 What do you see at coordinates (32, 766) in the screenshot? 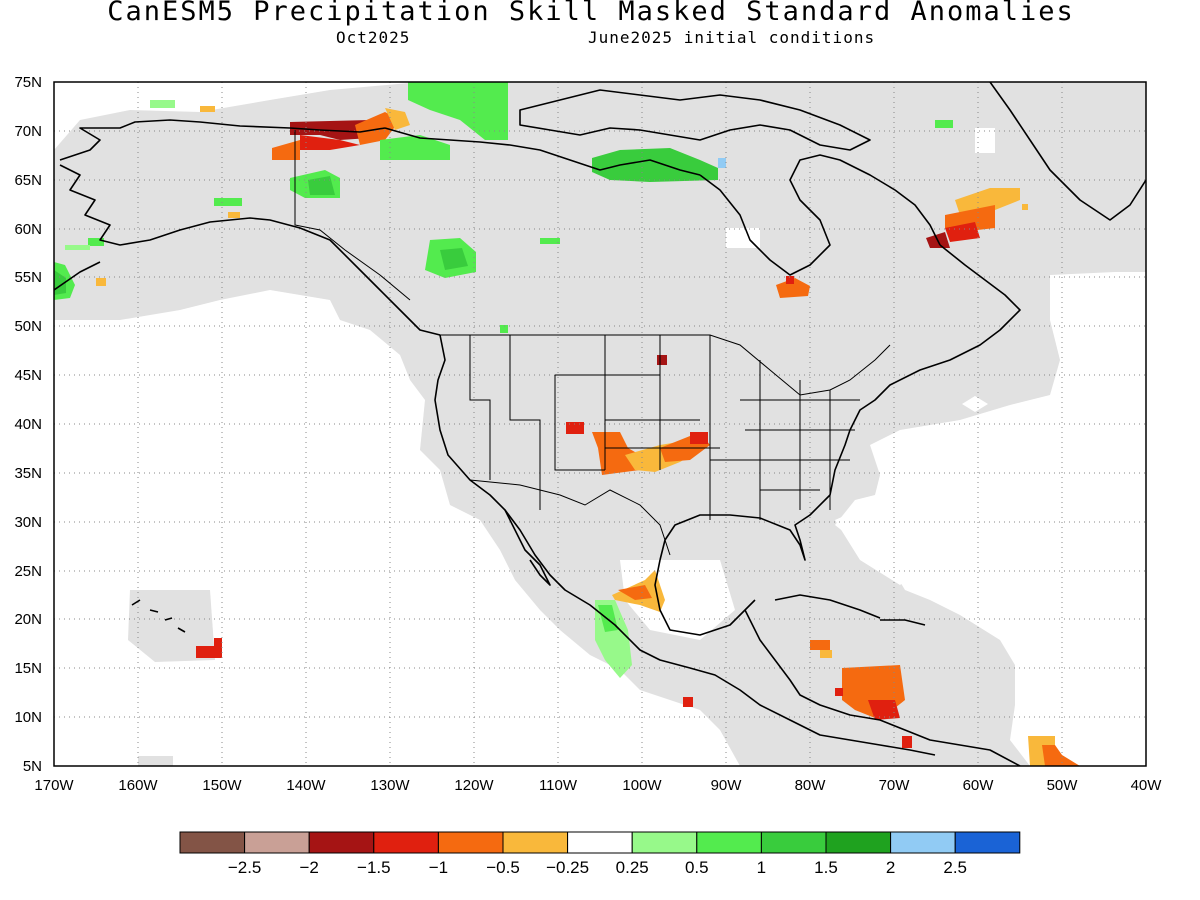
I see `lat-tick-label: 5N` at bounding box center [32, 766].